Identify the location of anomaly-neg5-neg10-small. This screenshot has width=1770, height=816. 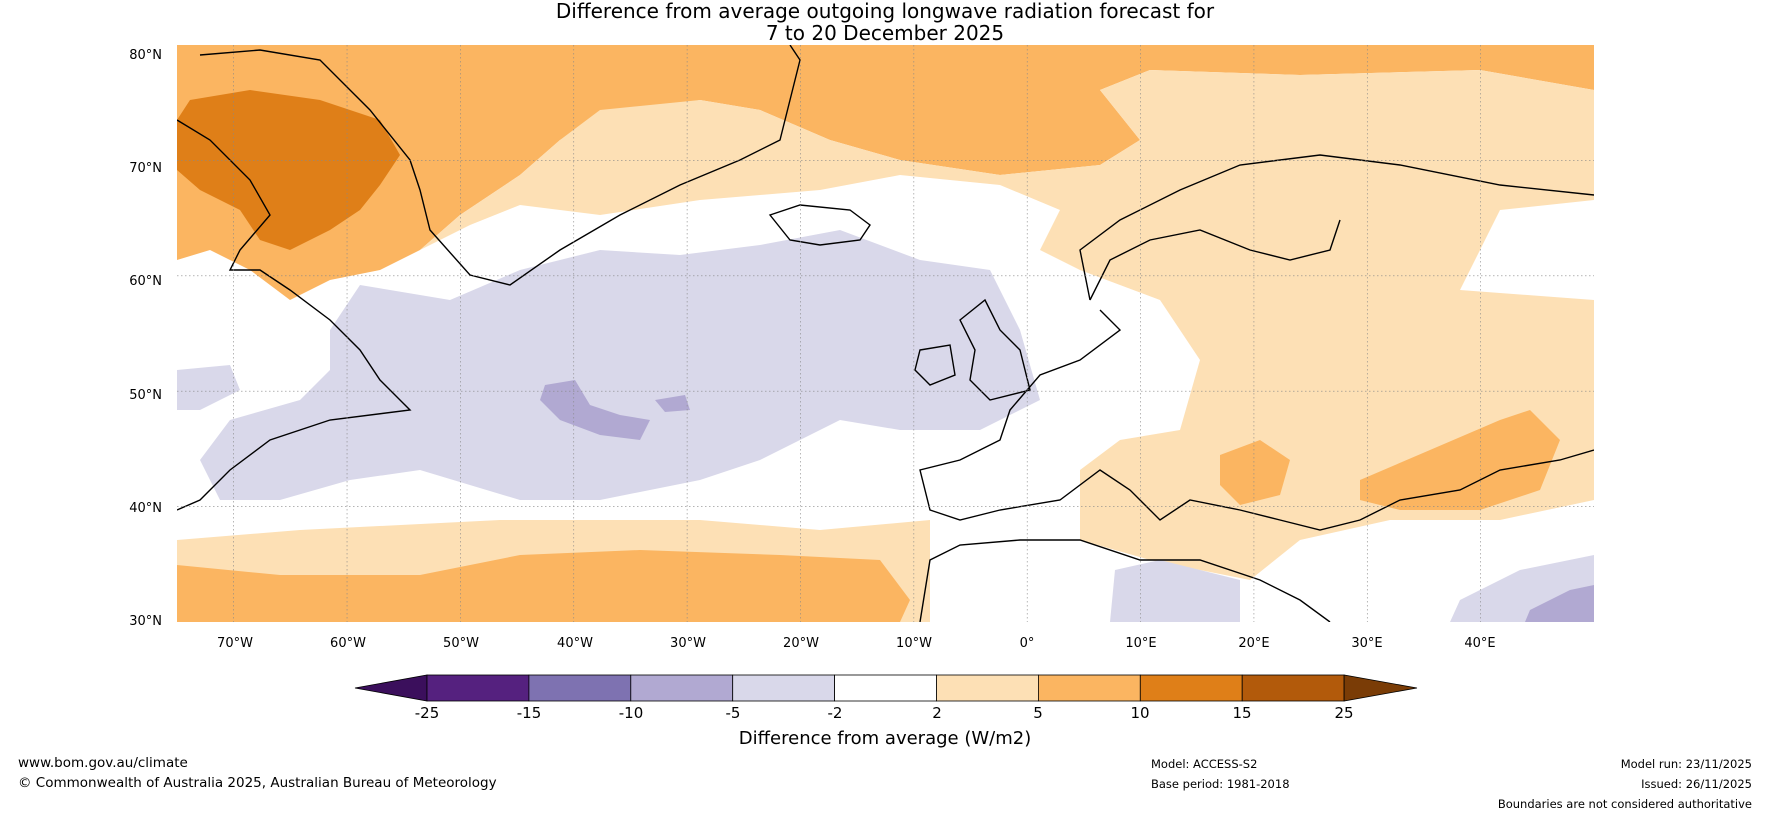
(672, 403).